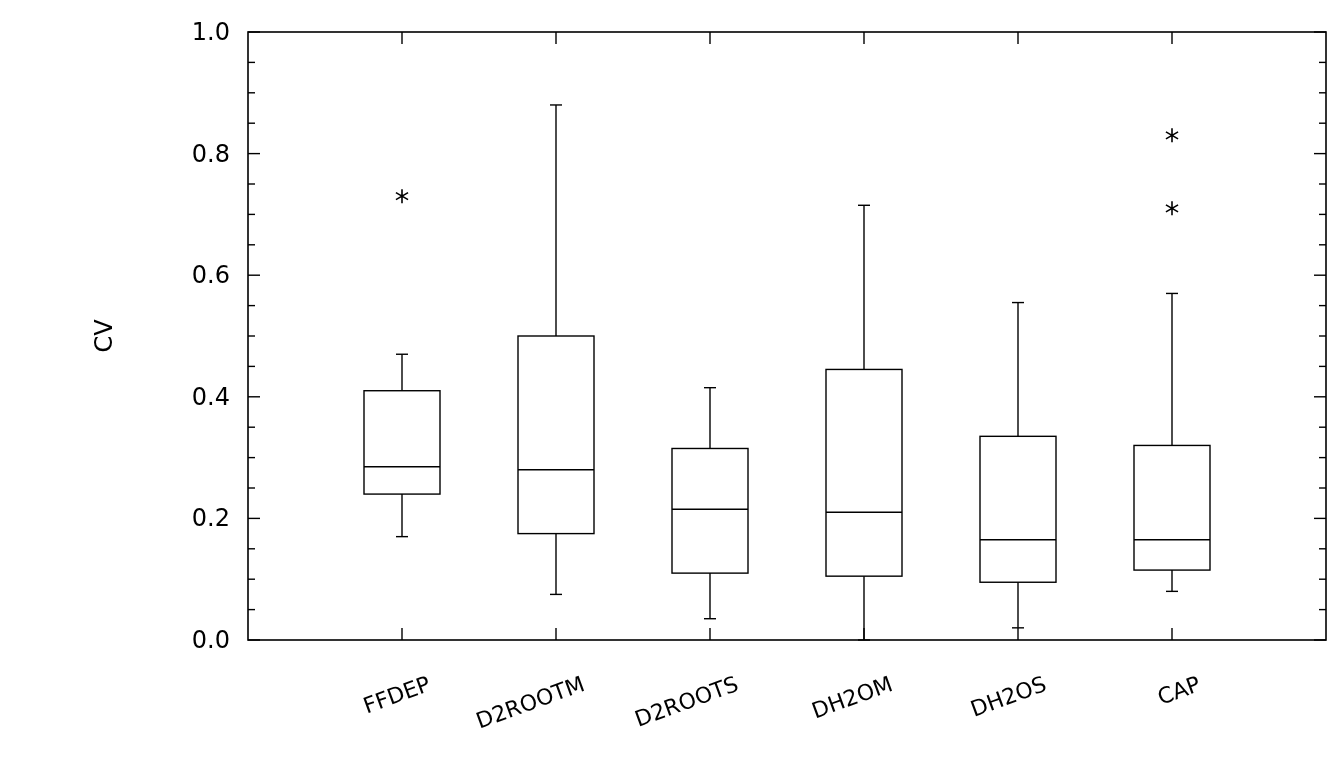 The image size is (1334, 769). I want to click on y-tick-label: 0.8, so click(210, 153).